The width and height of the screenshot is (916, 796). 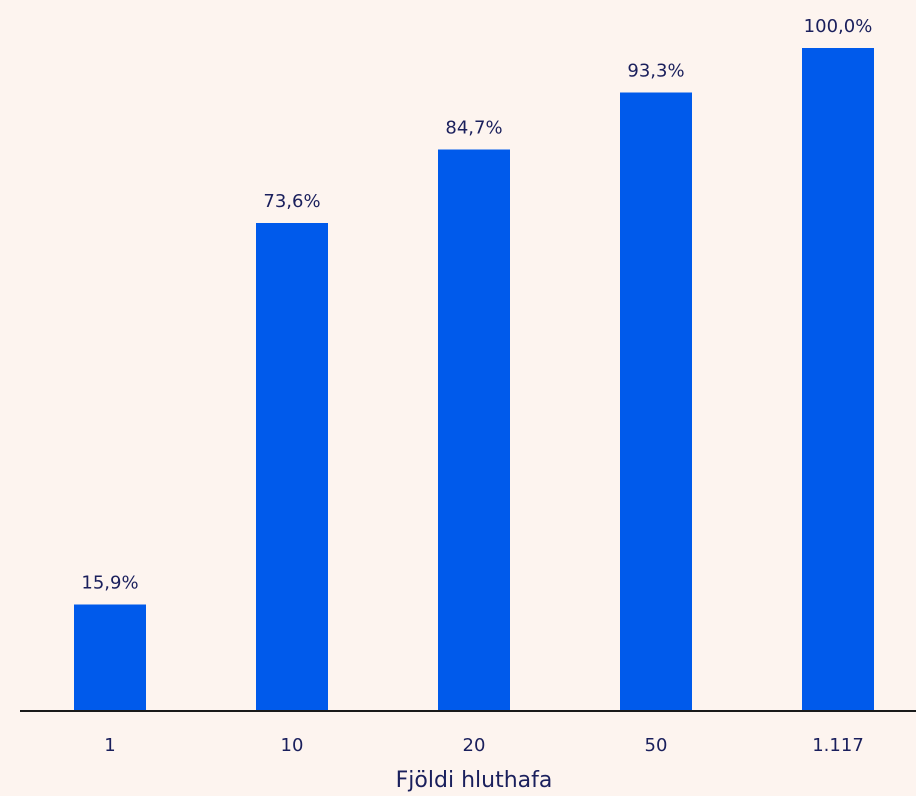 I want to click on x-axis-title: Fjöldi hluthafa, so click(x=474, y=780).